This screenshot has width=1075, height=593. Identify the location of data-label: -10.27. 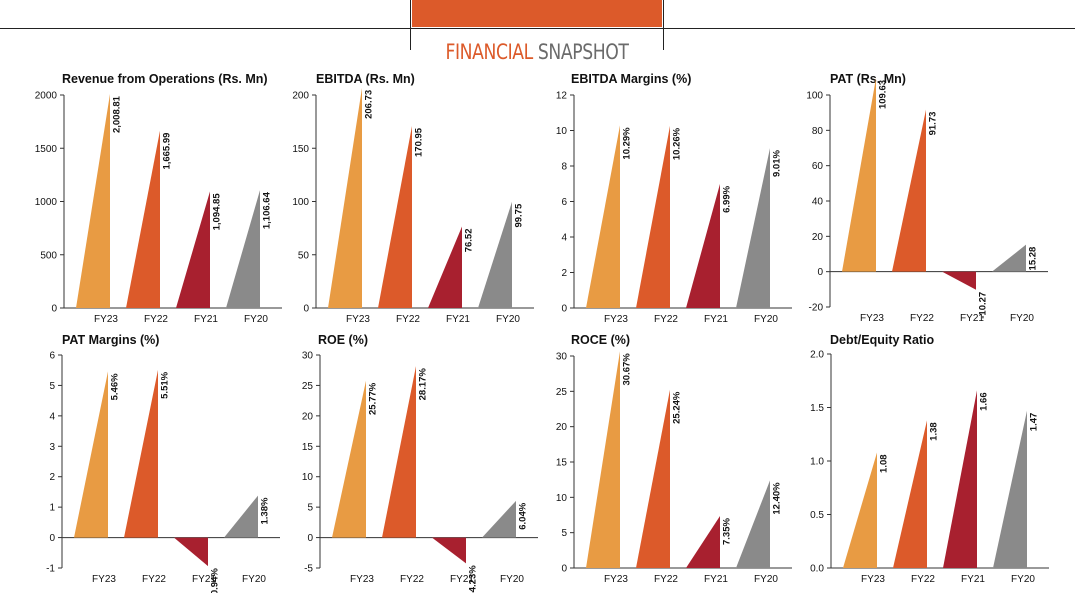
(983, 305).